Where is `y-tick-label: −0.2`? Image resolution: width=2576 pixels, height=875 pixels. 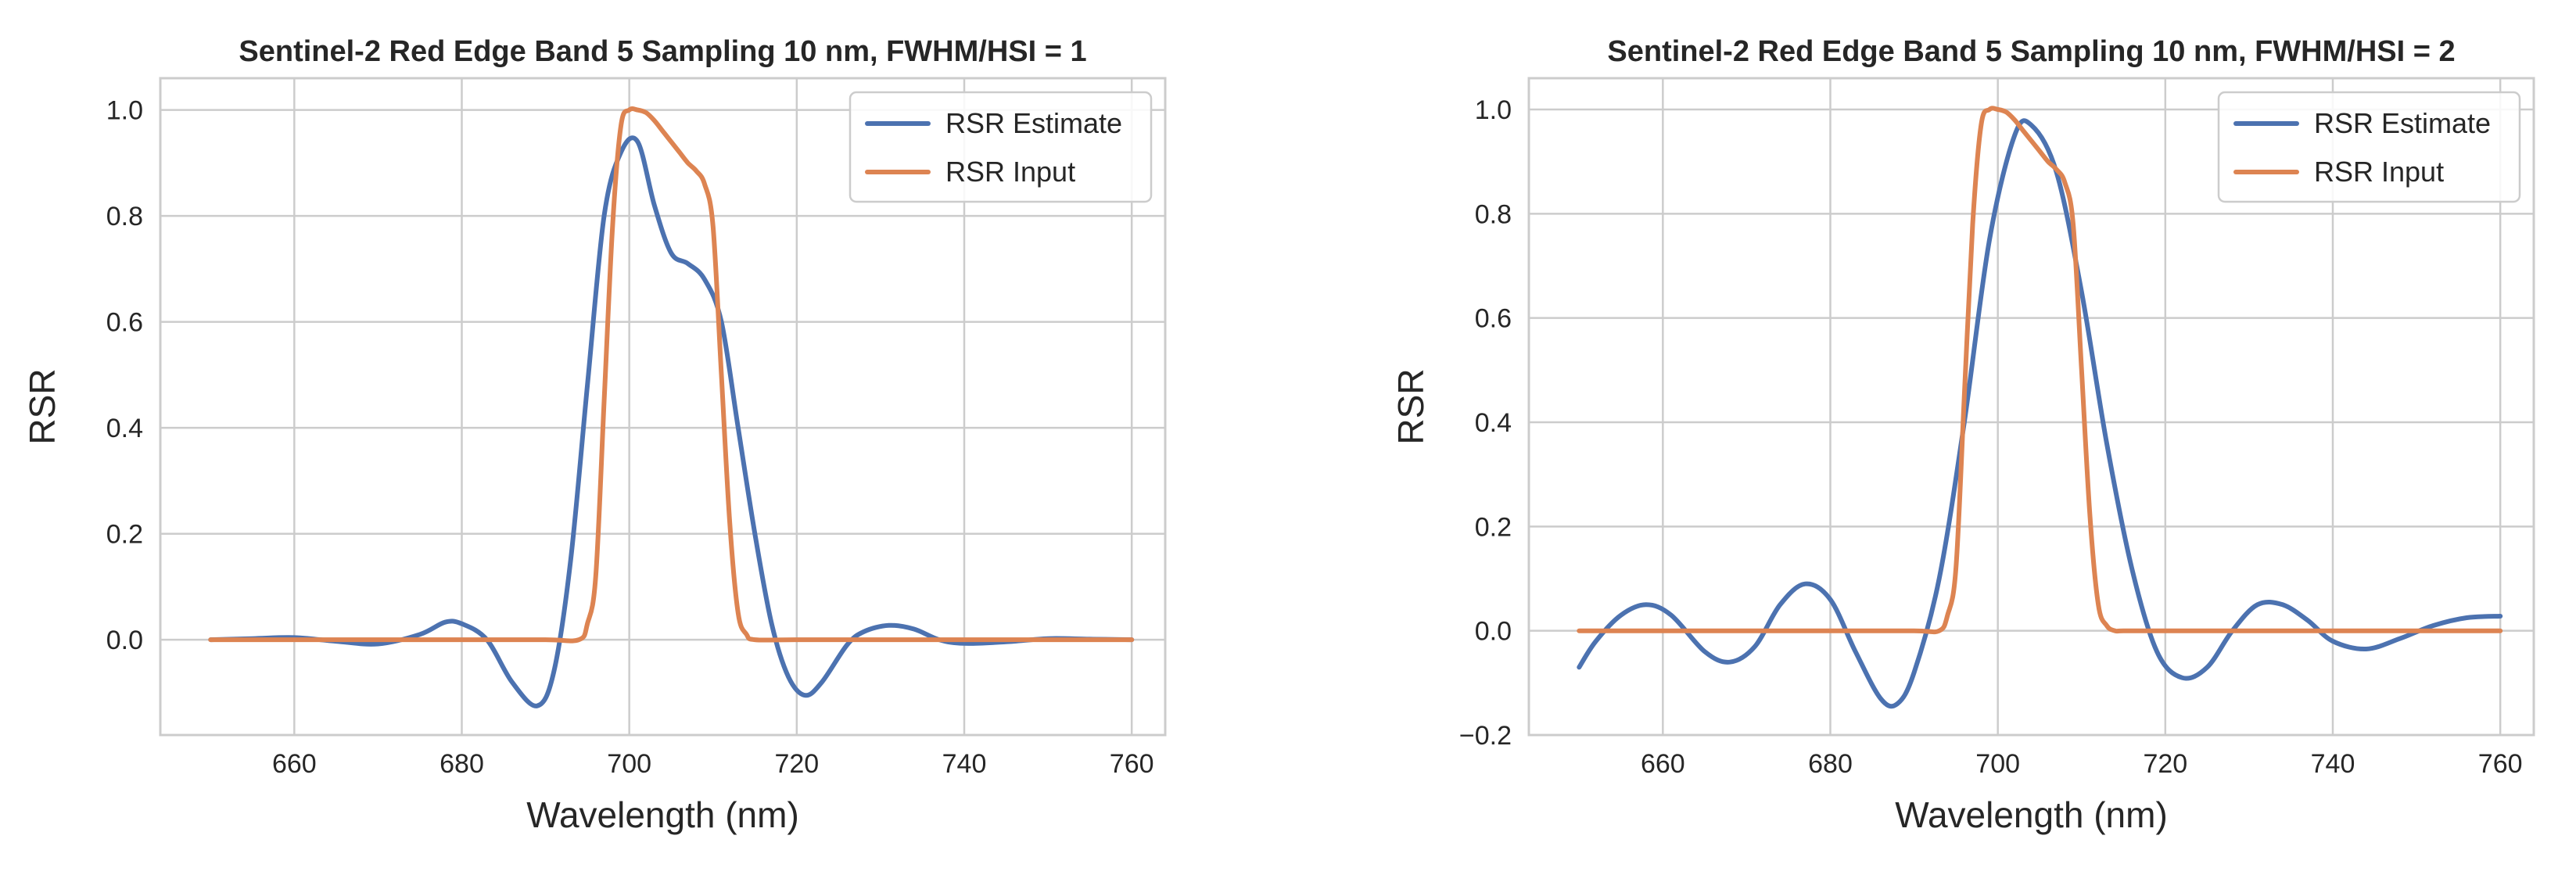
y-tick-label: −0.2 is located at coordinates (1485, 736).